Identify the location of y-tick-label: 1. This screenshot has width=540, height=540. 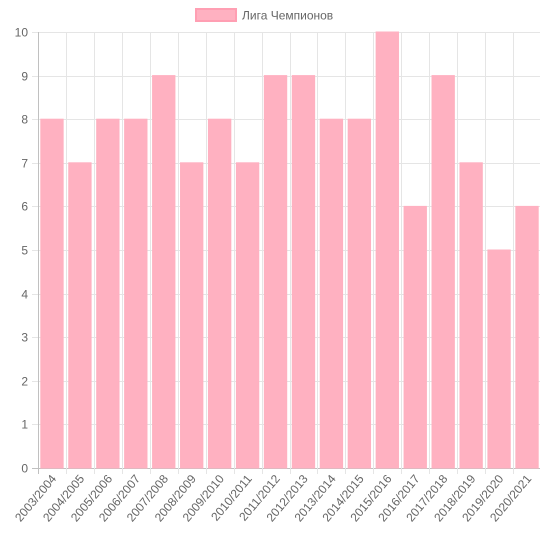
(24, 425).